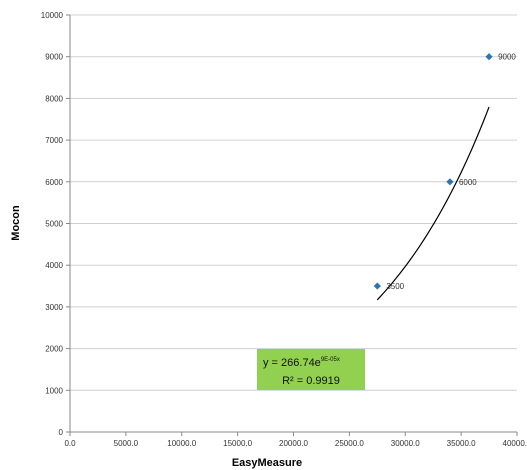 The image size is (527, 470). Describe the element at coordinates (181, 443) in the screenshot. I see `x-tick-label: 10000.0` at that location.